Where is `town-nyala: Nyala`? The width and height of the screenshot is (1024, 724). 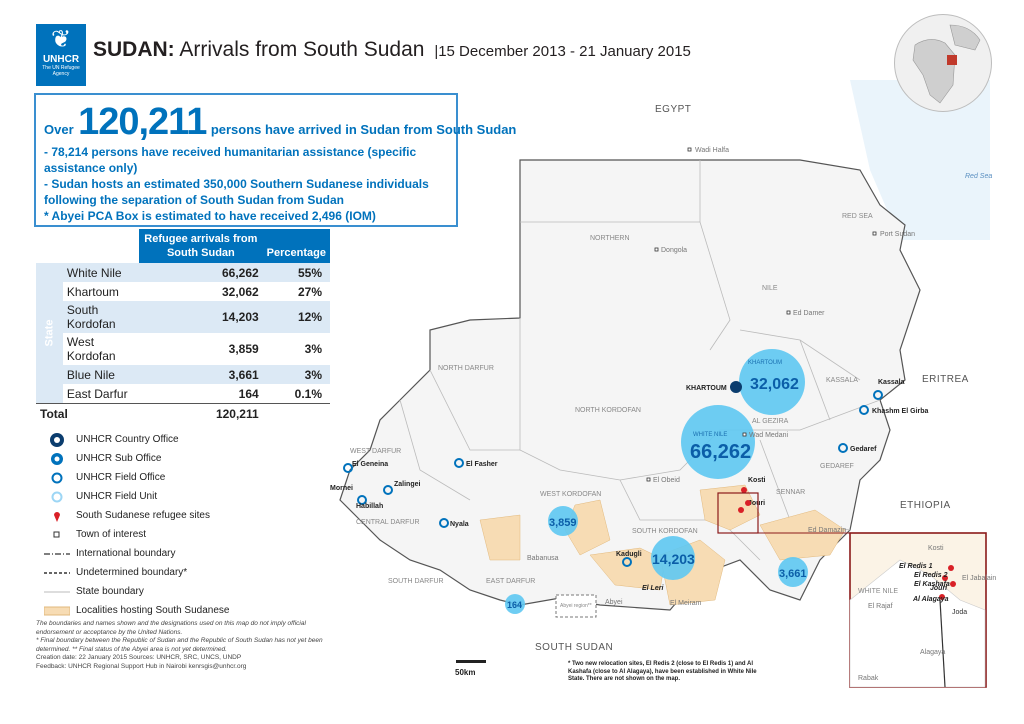 town-nyala: Nyala is located at coordinates (459, 524).